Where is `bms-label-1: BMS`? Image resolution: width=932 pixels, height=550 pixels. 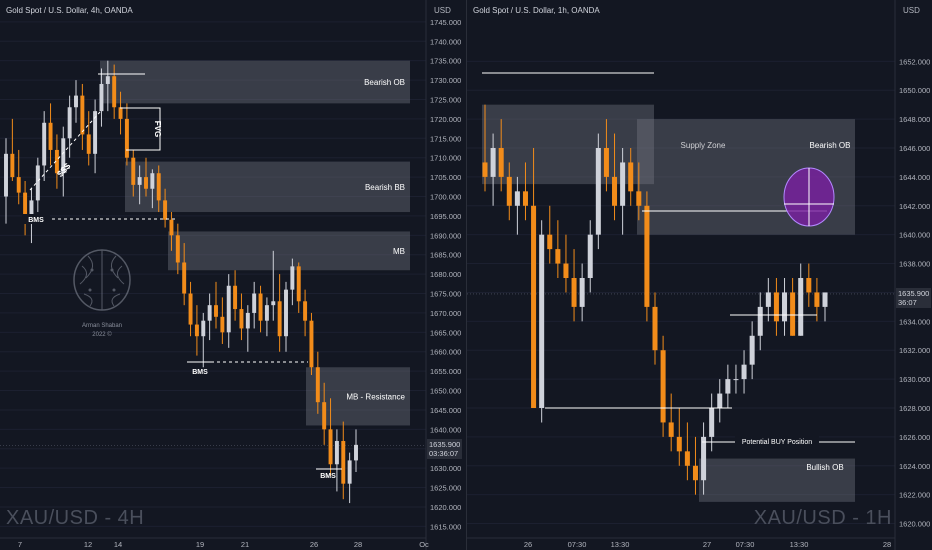
bms-label-1: BMS is located at coordinates (36, 220).